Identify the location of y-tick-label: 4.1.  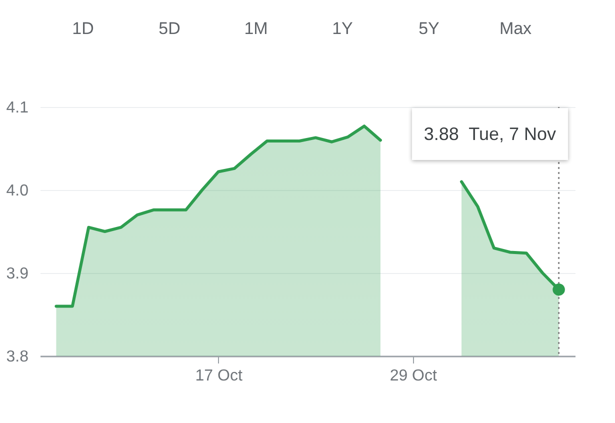
(17, 108).